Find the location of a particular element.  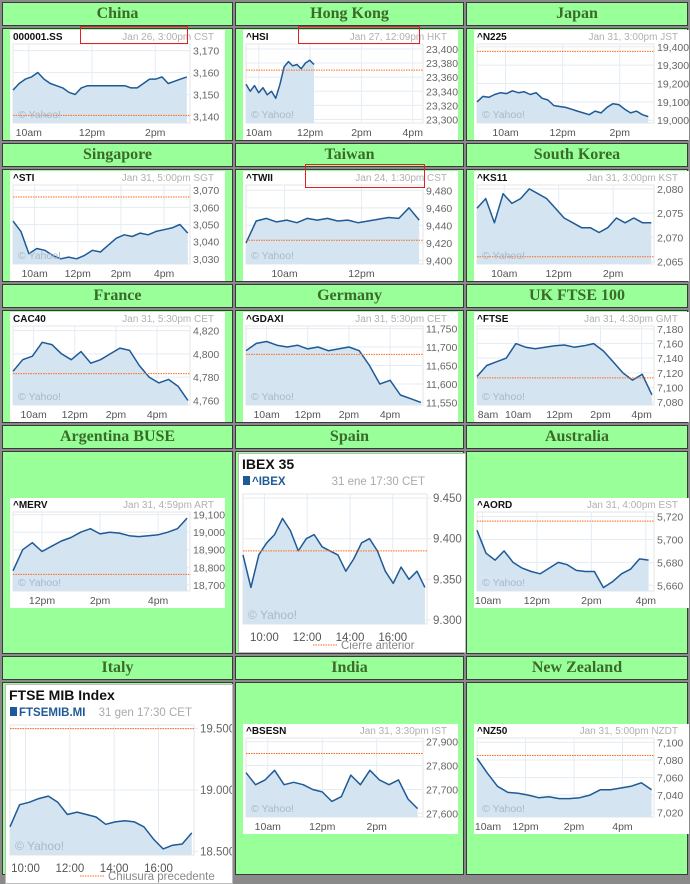

y-tick-label: 27,700 is located at coordinates (442, 790).